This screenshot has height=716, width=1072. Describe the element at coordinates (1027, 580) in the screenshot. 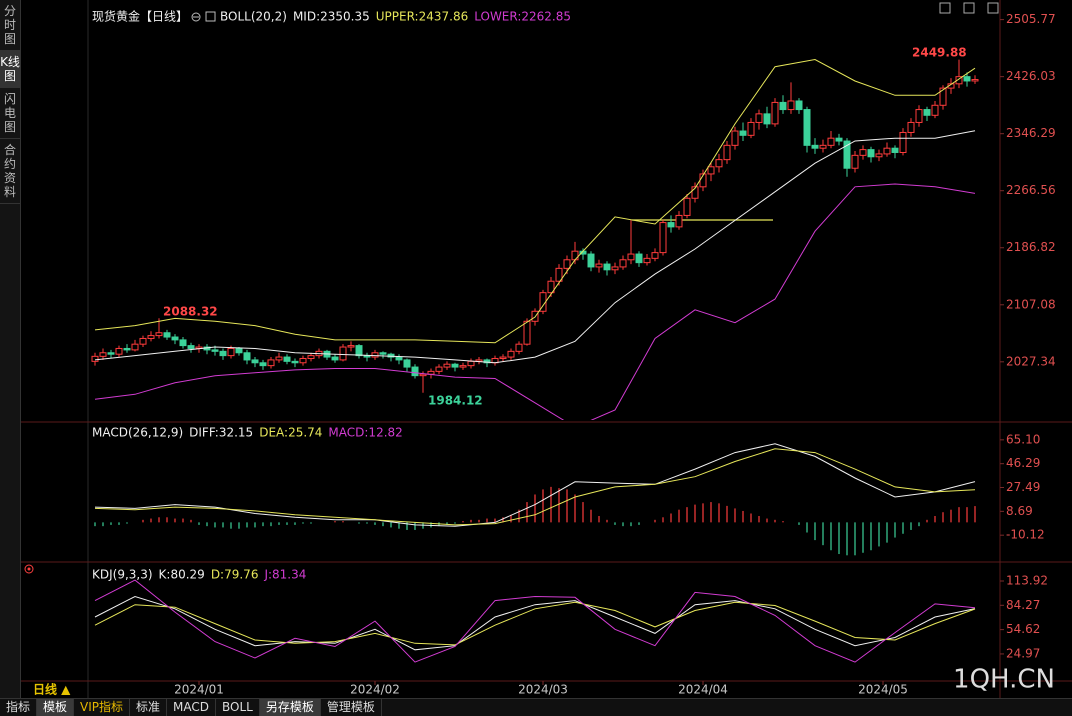

I see `y-tick-label: 113.92` at that location.